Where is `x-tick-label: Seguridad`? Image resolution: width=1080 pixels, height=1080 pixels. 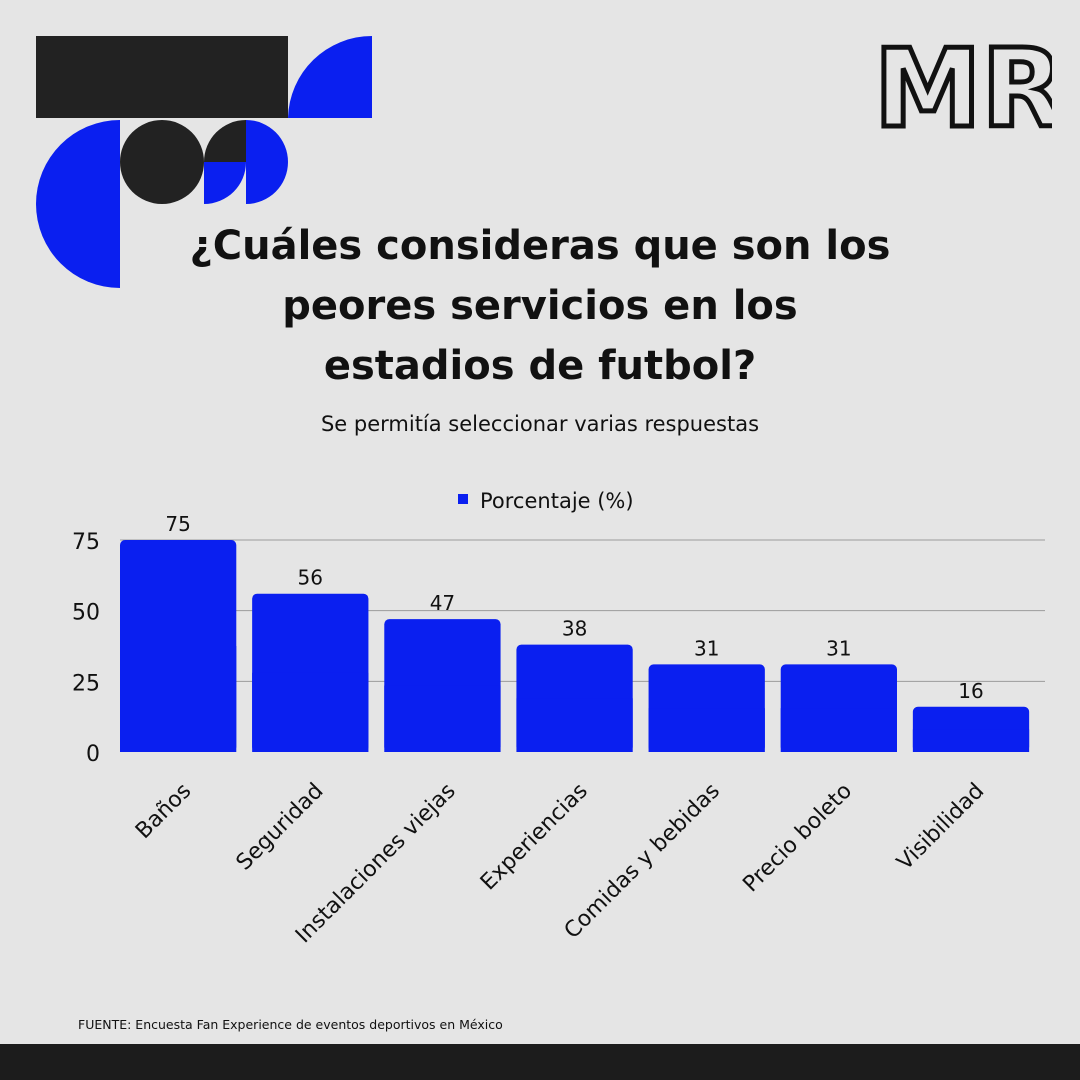 x-tick-label: Seguridad is located at coordinates (280, 827).